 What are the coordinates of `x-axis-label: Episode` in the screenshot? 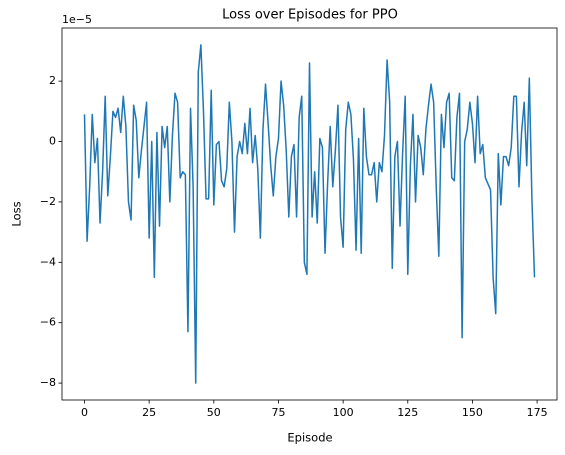 It's located at (309, 438).